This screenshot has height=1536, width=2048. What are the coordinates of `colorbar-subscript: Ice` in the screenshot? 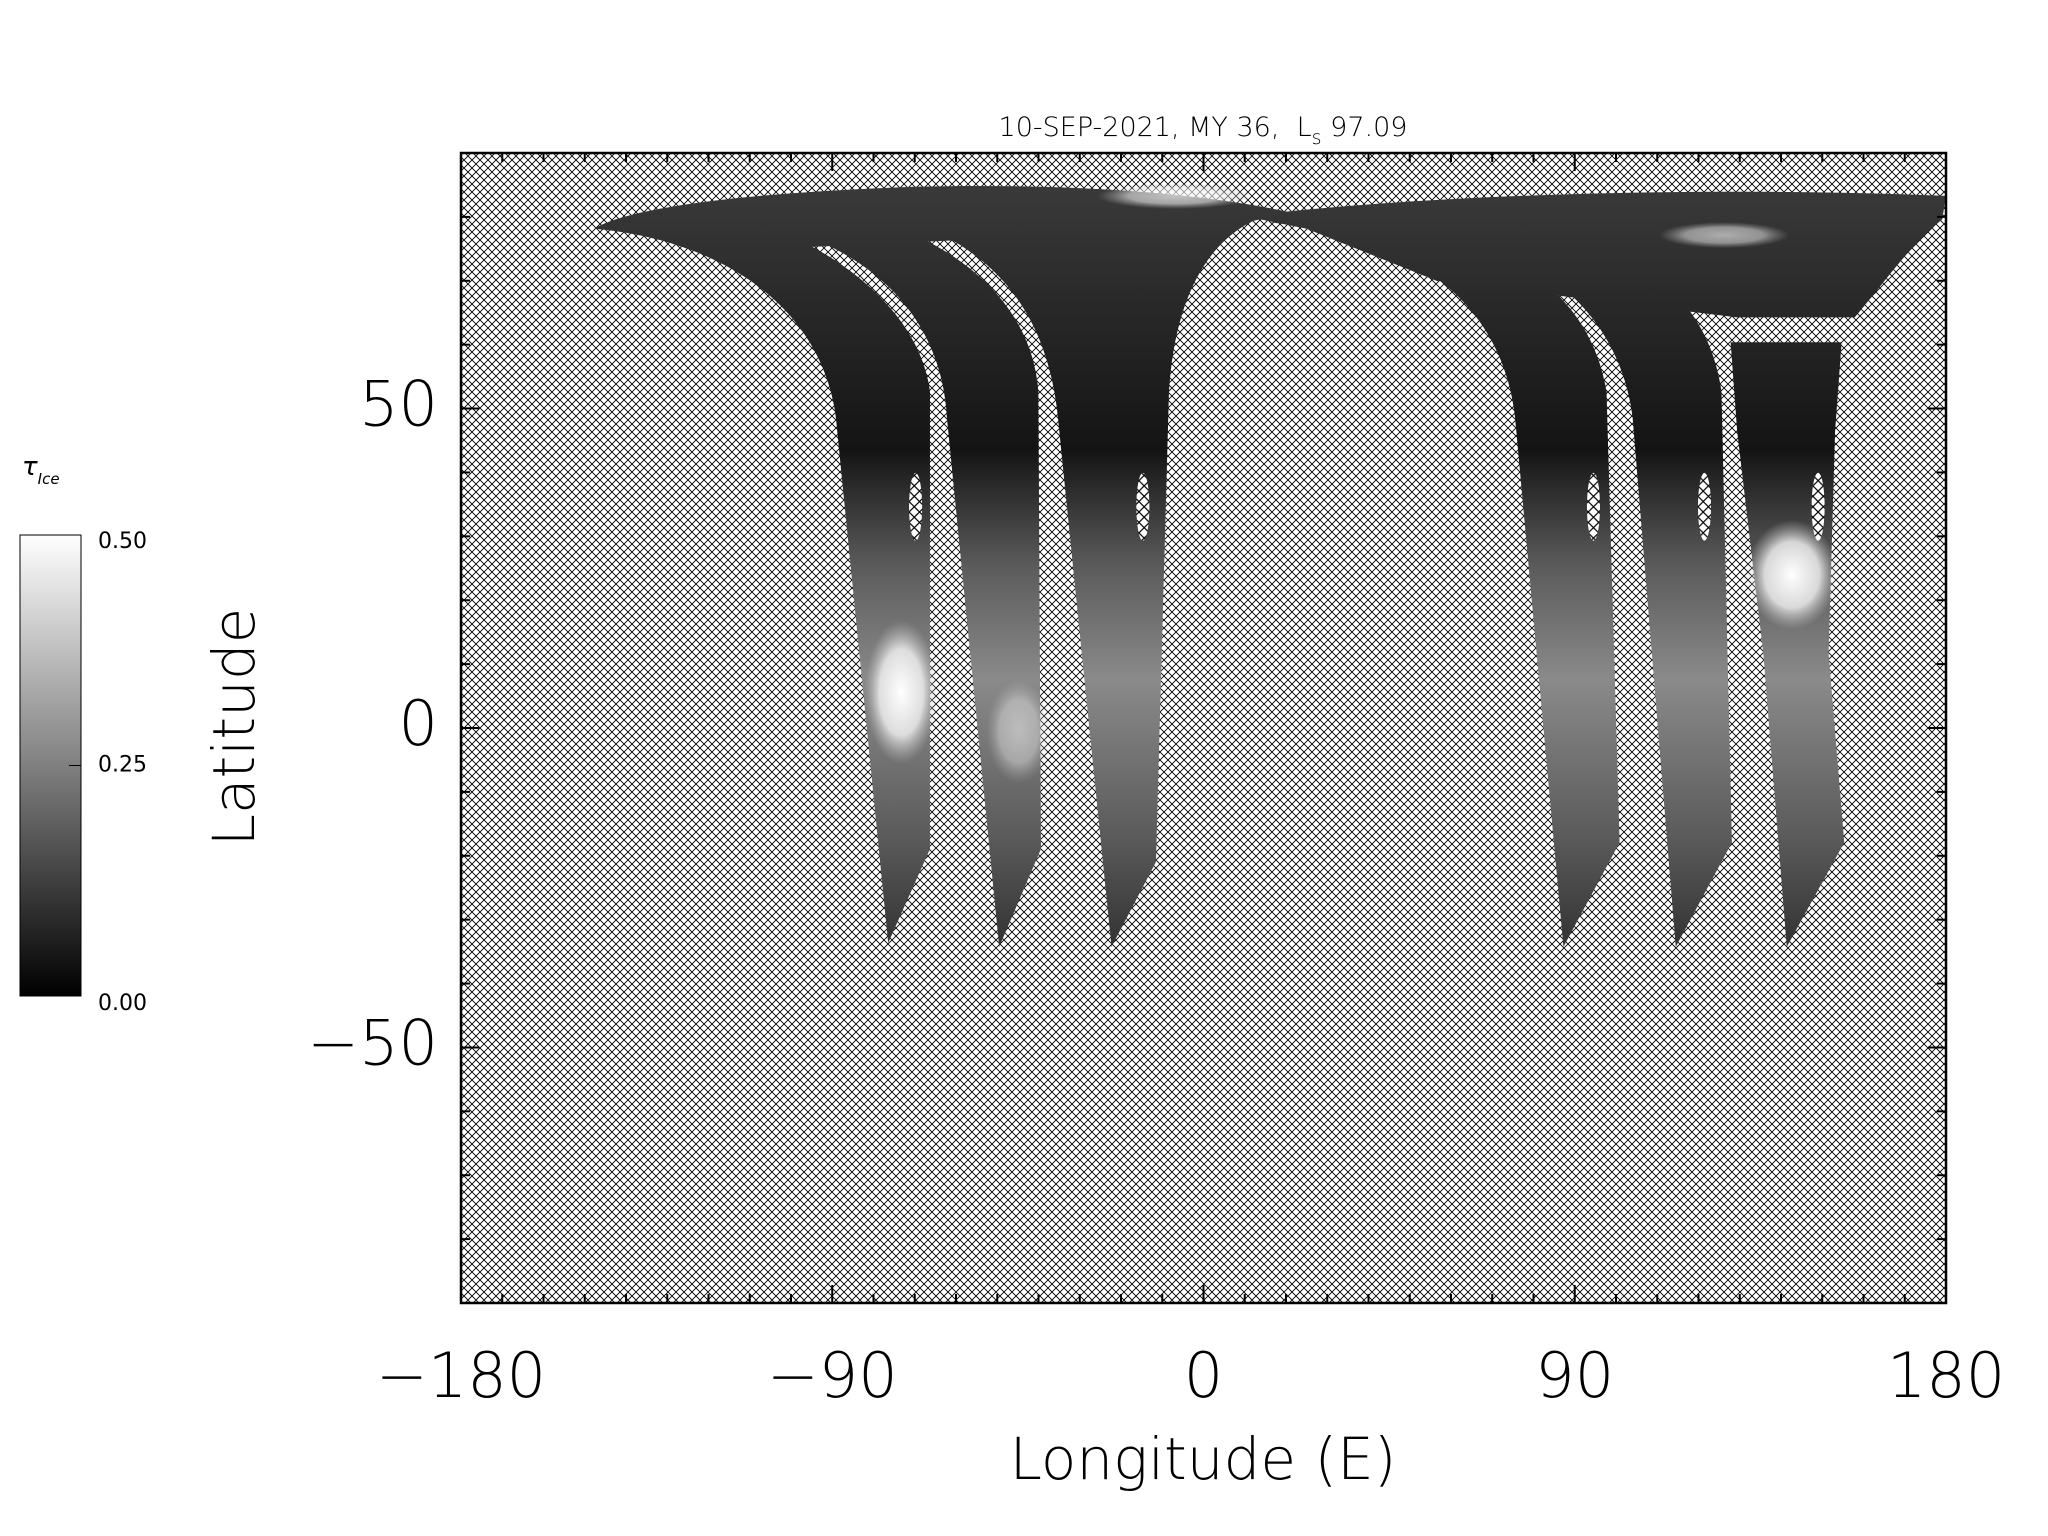 It's located at (49, 479).